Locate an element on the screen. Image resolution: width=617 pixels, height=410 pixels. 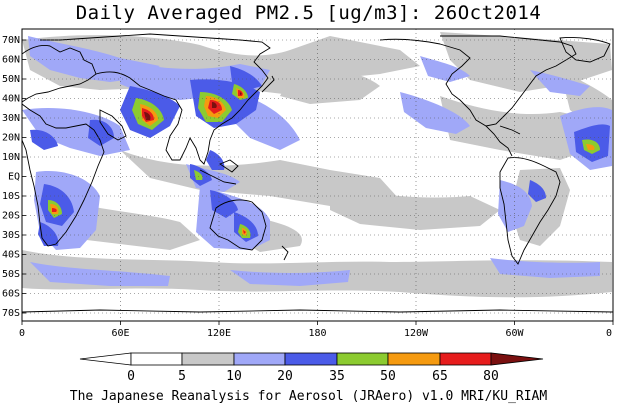
lat-label-30s: 30S is located at coordinates (11, 235).